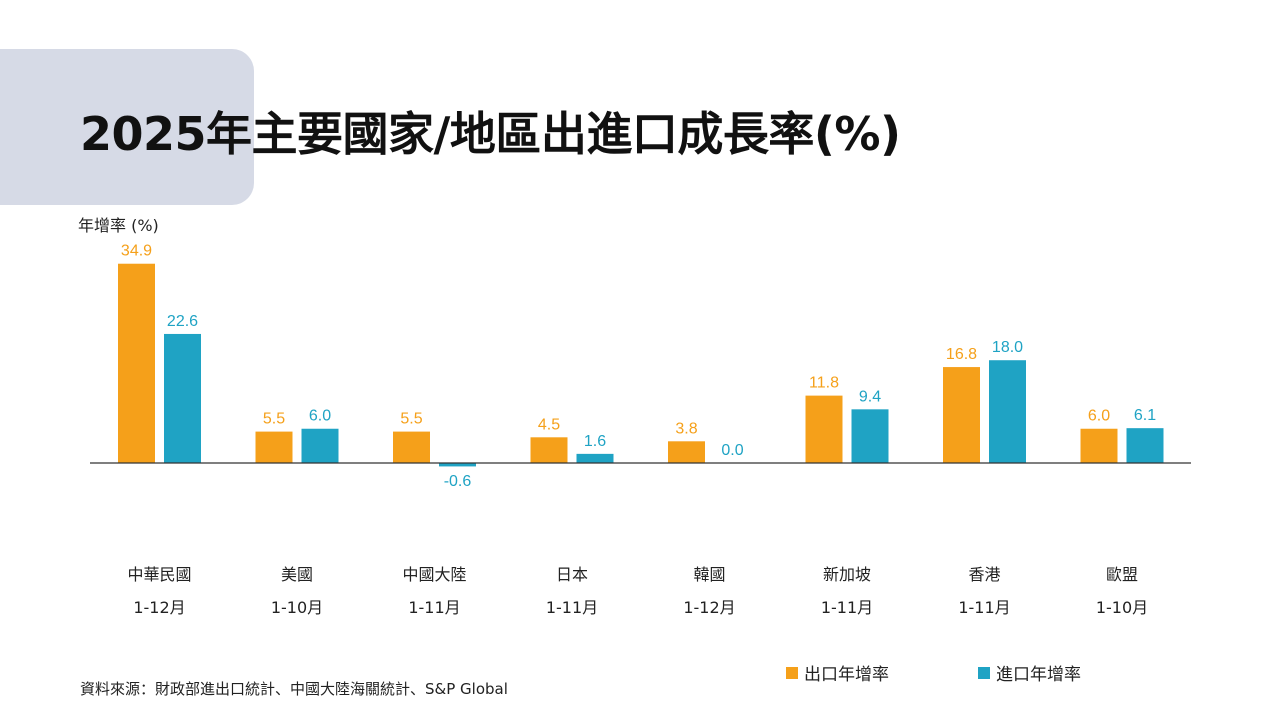 The image size is (1280, 720). Describe the element at coordinates (127, 127) in the screenshot. I see `title-accent-box` at that location.